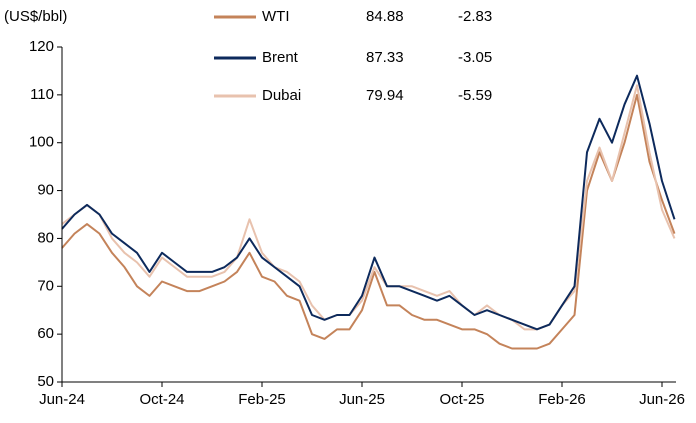  What do you see at coordinates (475, 95) in the screenshot?
I see `legend-change: -5.59` at bounding box center [475, 95].